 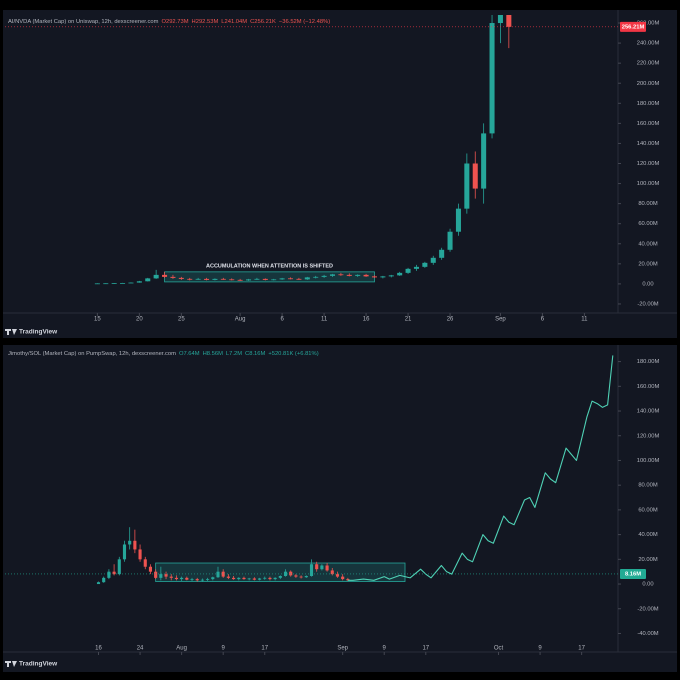 I want to click on y-tick-label: 120.00M, so click(x=648, y=164).